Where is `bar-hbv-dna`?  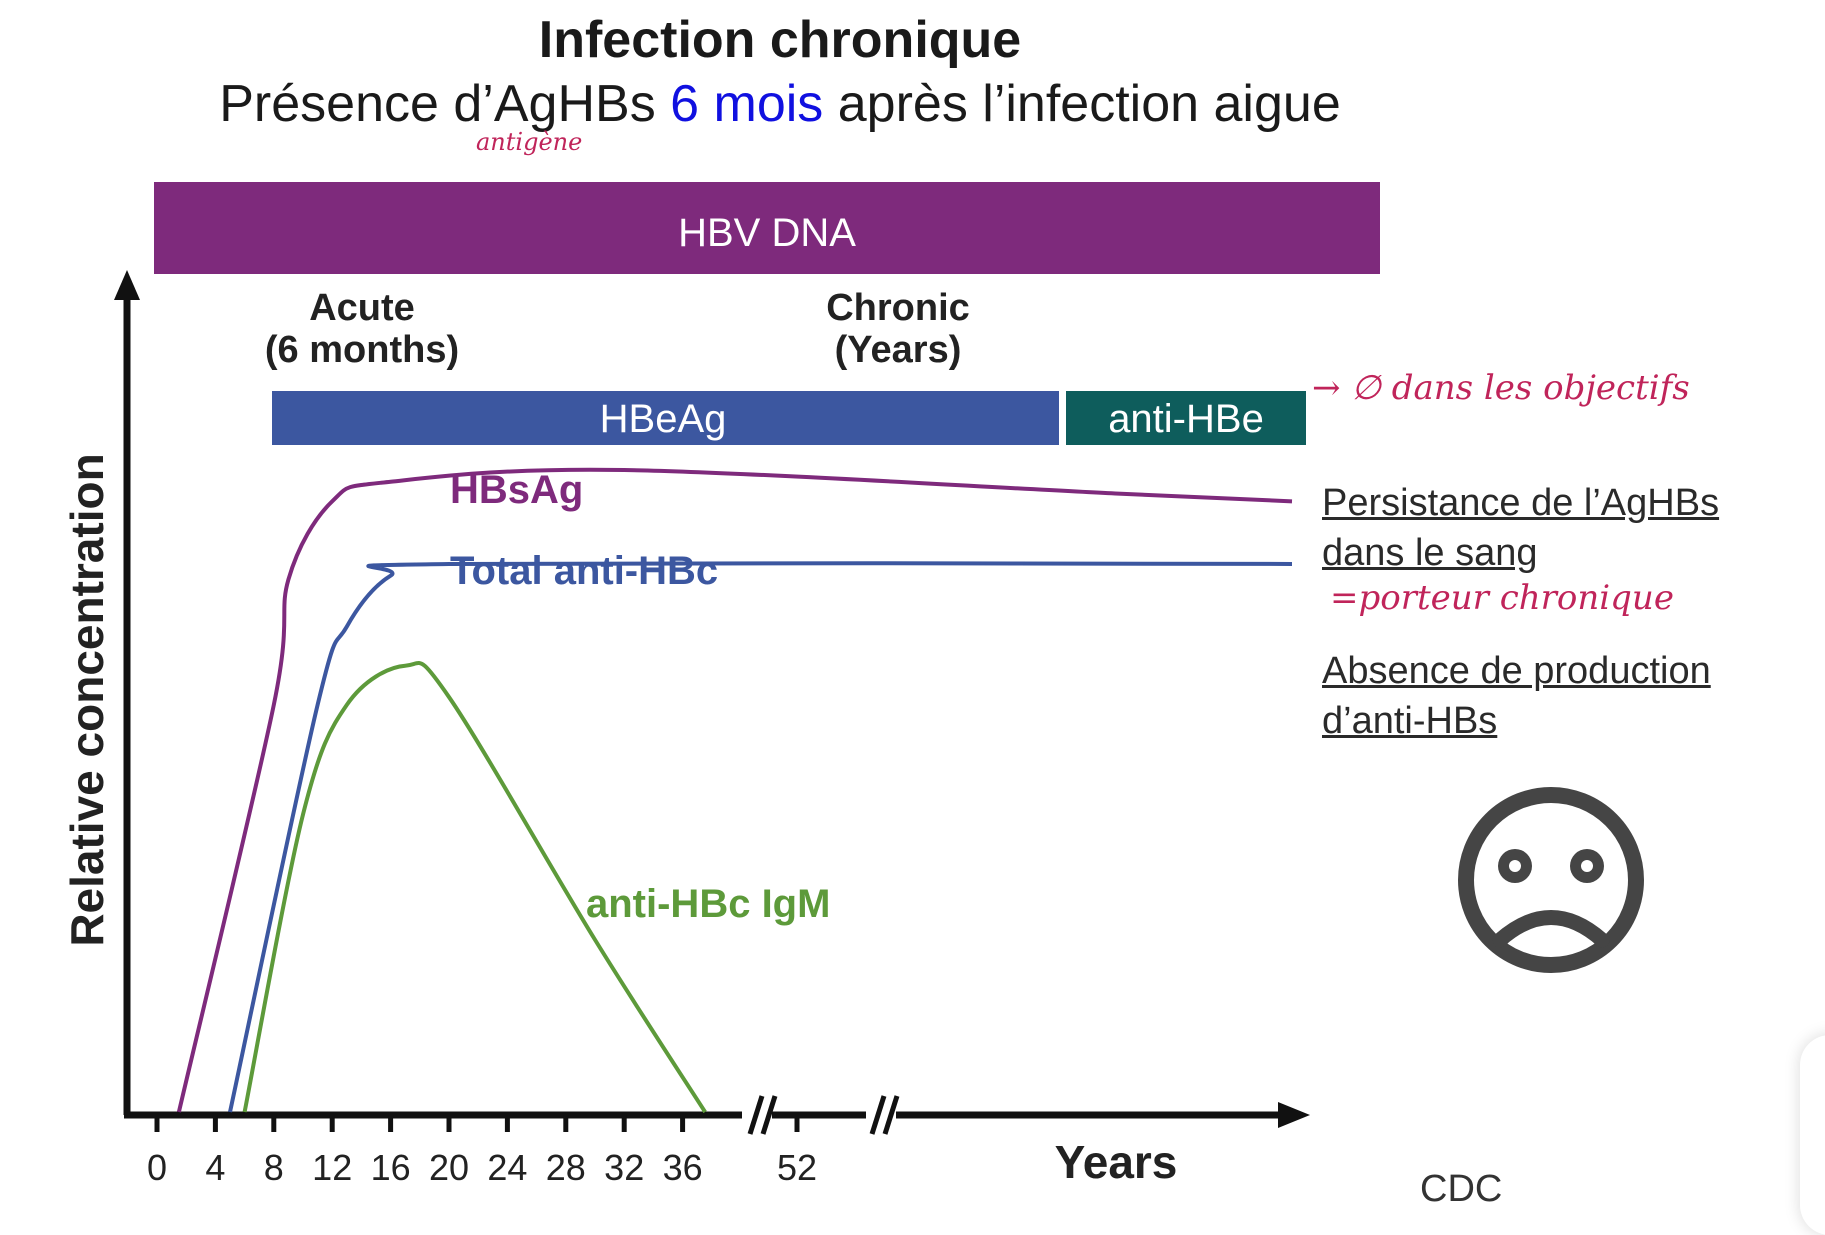
bar-hbv-dna is located at coordinates (767, 228).